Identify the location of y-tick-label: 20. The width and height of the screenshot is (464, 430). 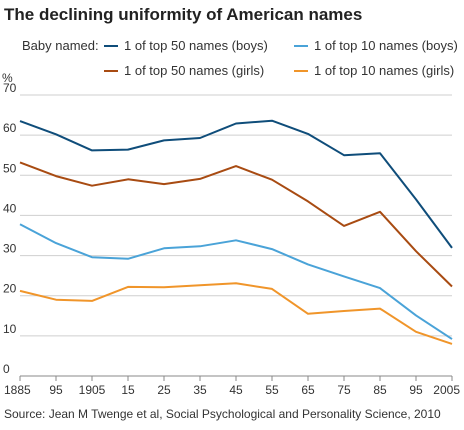
(10, 289).